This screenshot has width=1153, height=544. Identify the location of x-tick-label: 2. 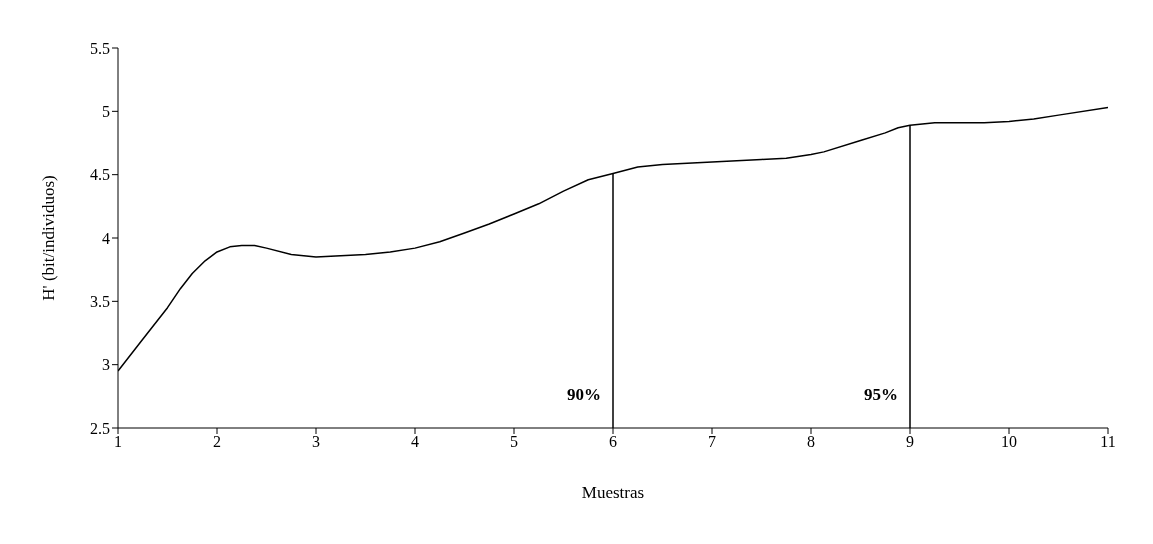
(217, 442).